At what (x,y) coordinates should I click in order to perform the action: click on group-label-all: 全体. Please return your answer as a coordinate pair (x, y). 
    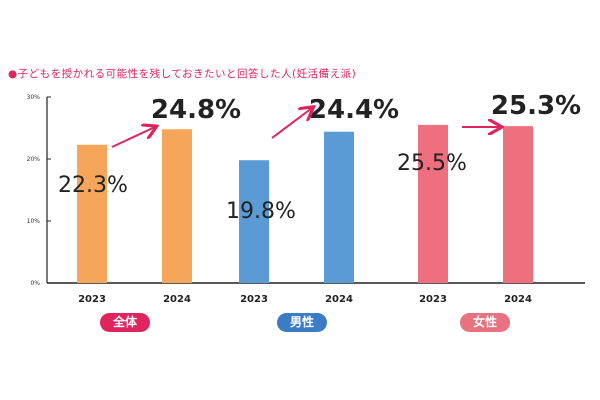
    Looking at the image, I should click on (125, 322).